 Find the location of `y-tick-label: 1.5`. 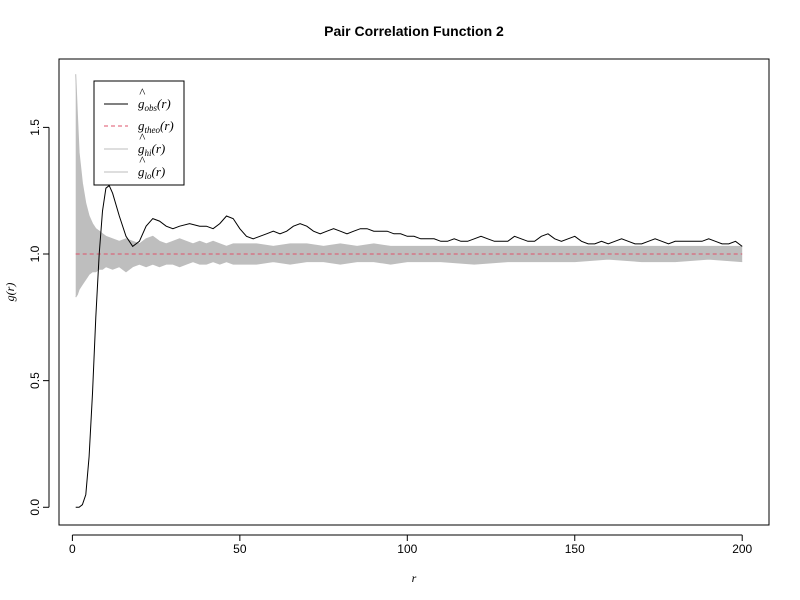

y-tick-label: 1.5 is located at coordinates (35, 127).